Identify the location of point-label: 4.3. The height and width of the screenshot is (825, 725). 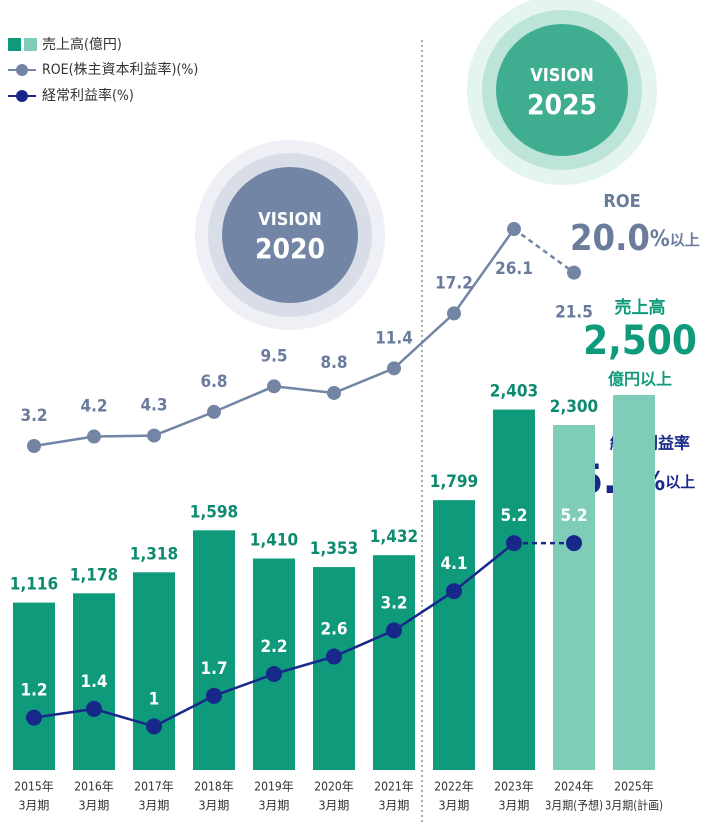
(153, 406).